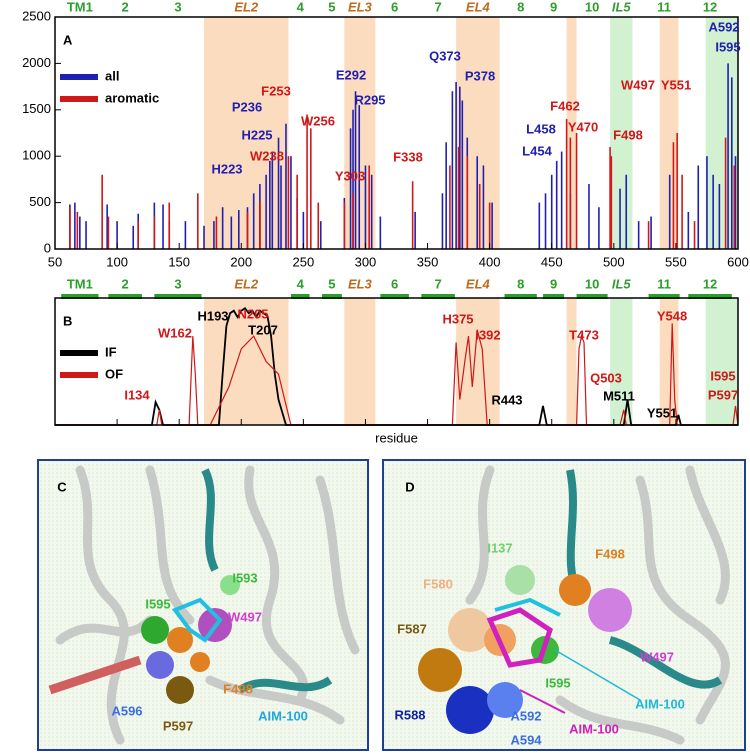  I want to click on peak-label: H193, so click(212, 315).